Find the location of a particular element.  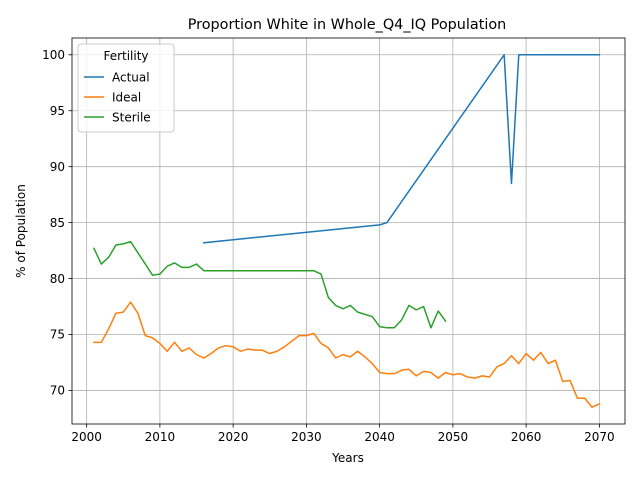

x-tick-label: 2030 is located at coordinates (306, 437).